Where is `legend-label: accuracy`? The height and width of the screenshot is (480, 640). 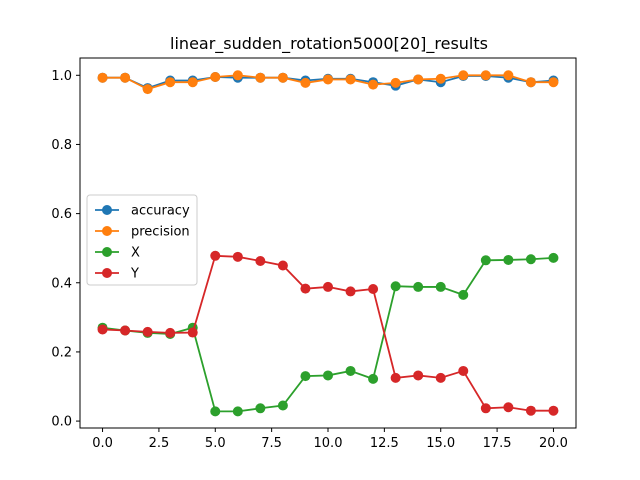
legend-label: accuracy is located at coordinates (160, 211).